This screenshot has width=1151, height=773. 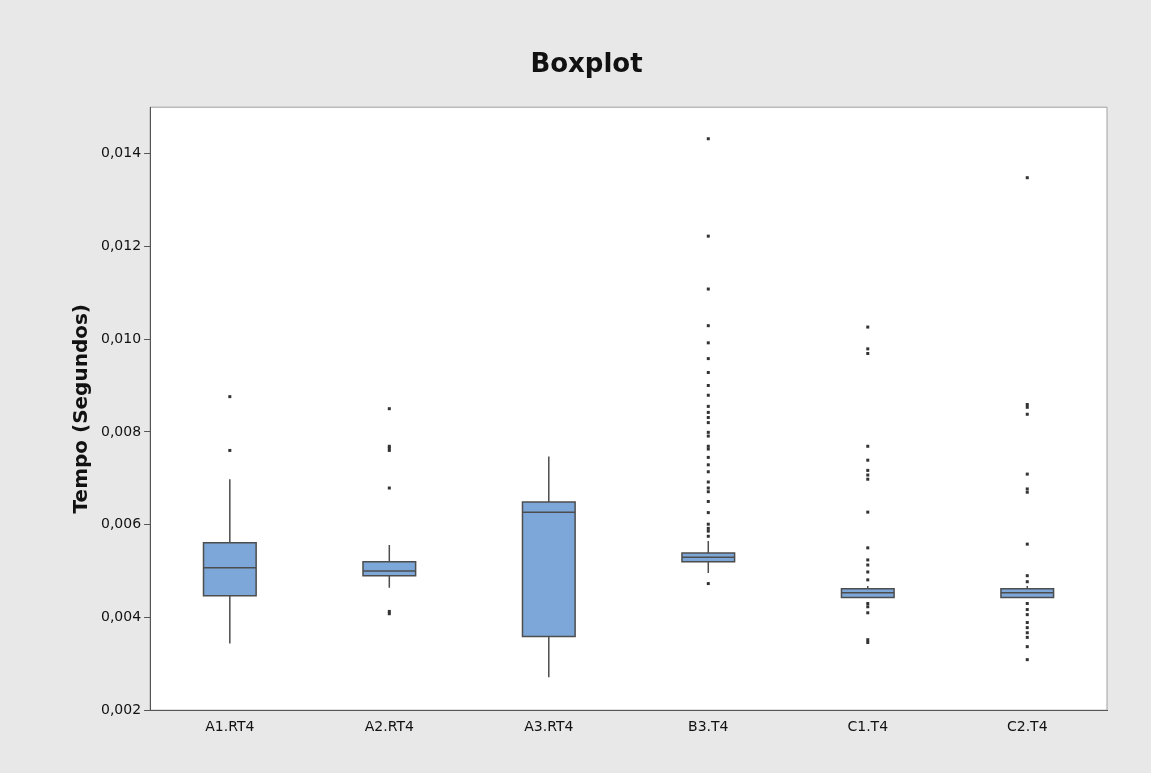 What do you see at coordinates (586, 63) in the screenshot?
I see `chart-title: Boxplot` at bounding box center [586, 63].